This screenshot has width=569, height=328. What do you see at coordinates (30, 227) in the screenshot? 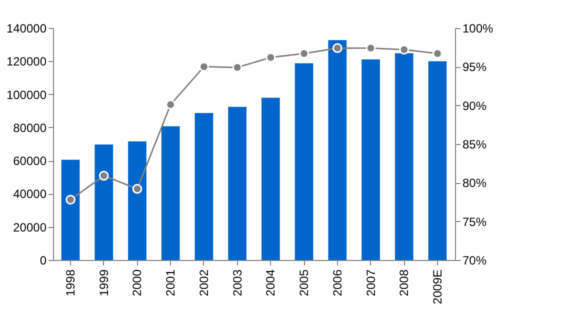
I see `y-tick-label: 20000` at bounding box center [30, 227].